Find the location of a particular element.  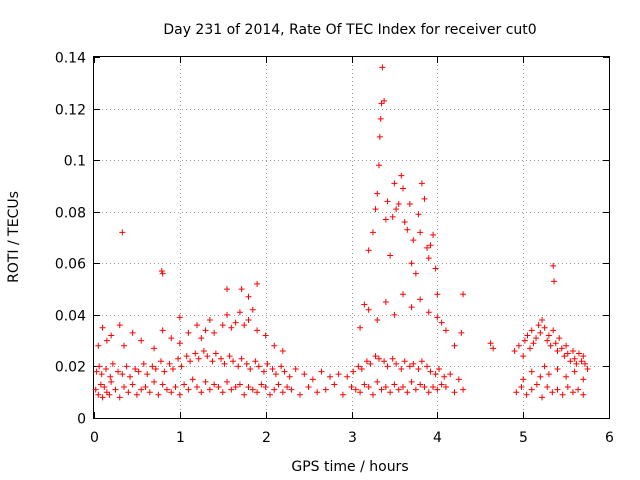

y-tick-label: 0.1 is located at coordinates (75, 162).